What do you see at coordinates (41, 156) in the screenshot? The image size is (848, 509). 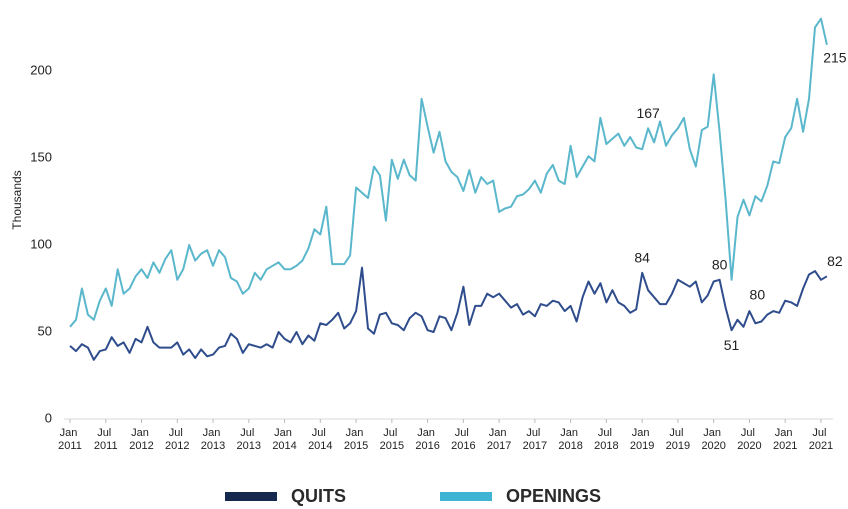 I see `y-tick-label: 150` at bounding box center [41, 156].